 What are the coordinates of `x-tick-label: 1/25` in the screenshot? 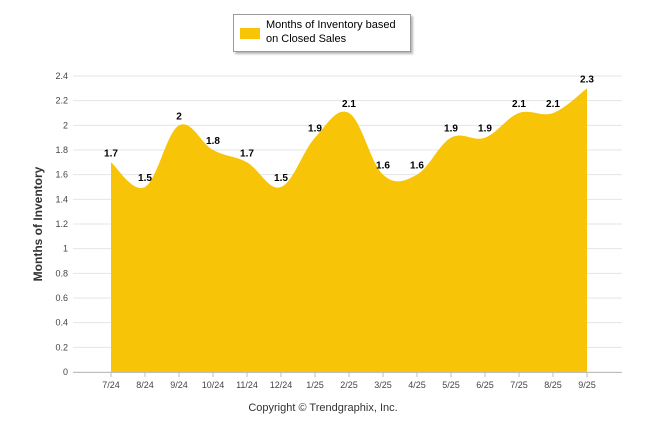 It's located at (315, 385).